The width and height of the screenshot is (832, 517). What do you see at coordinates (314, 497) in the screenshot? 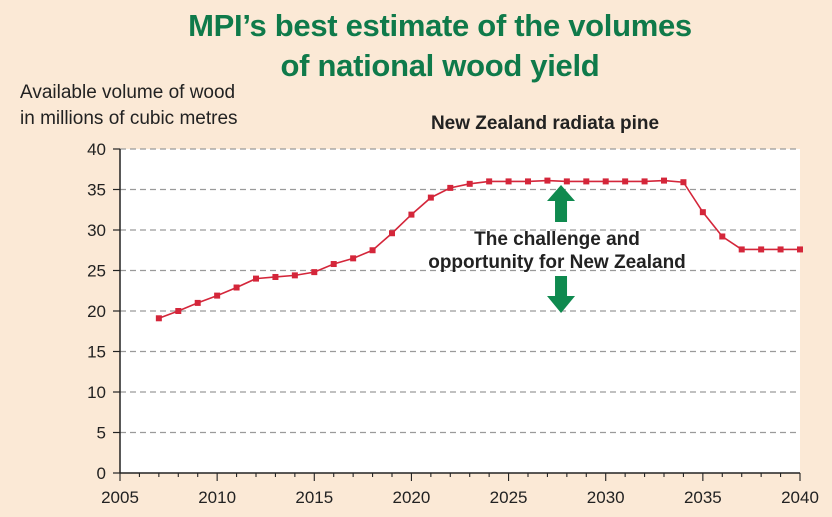
I see `x-tick-label: 2015` at bounding box center [314, 497].